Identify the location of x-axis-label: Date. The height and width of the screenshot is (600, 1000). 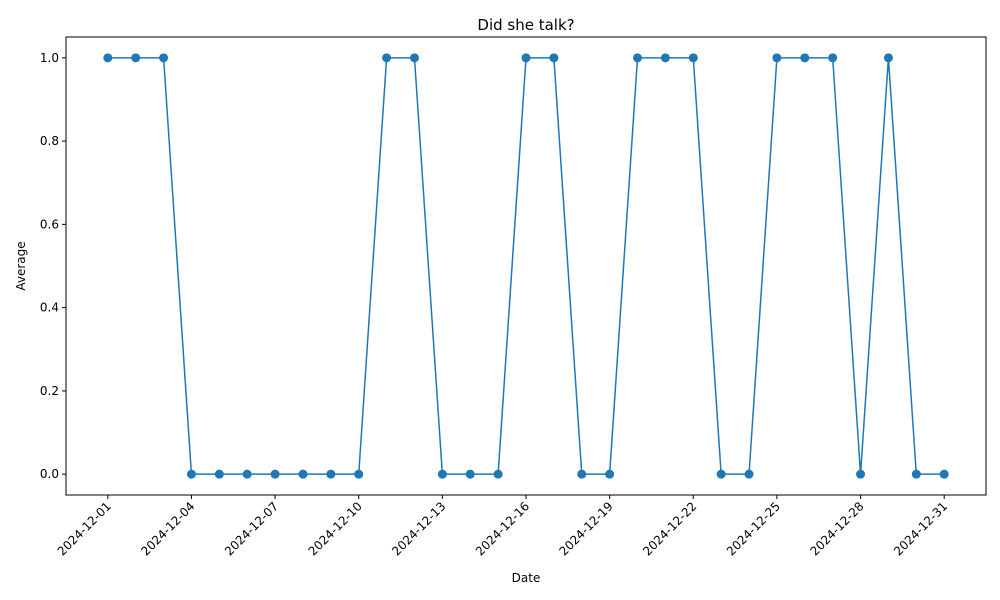
(526, 578).